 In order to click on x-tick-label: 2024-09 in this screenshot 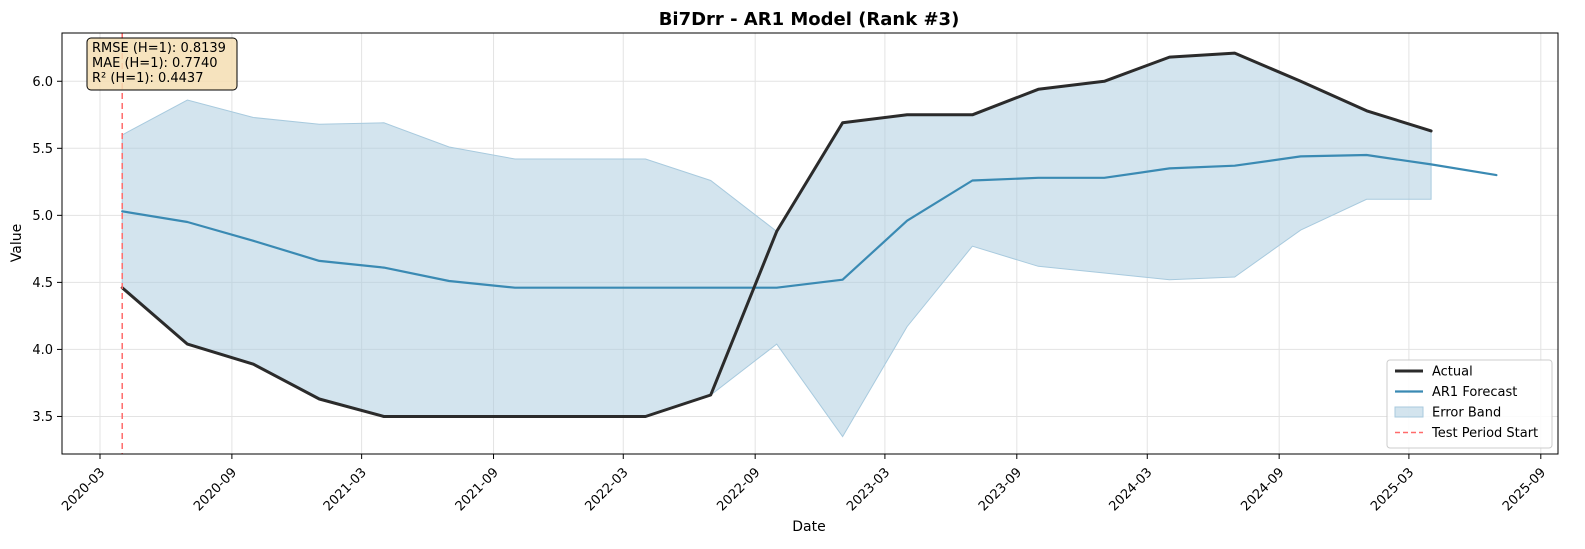, I will do `click(1262, 489)`.